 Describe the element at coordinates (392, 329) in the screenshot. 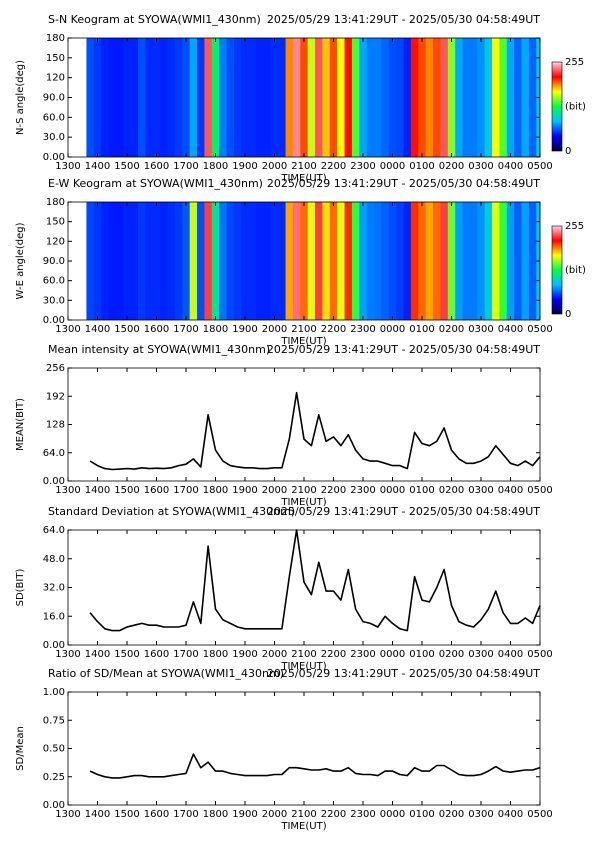

I see `x-tick-label: 0000` at that location.